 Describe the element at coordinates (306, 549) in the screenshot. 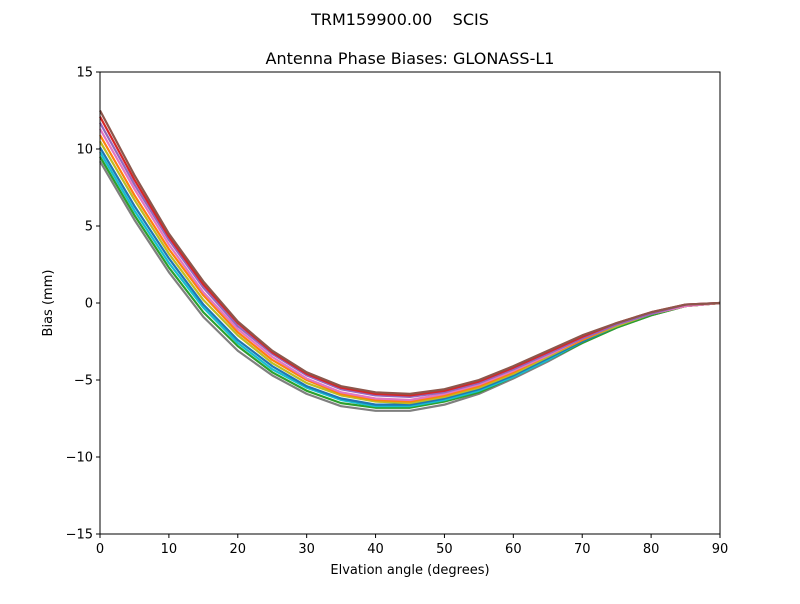

I see `x-tick-label: 30` at that location.